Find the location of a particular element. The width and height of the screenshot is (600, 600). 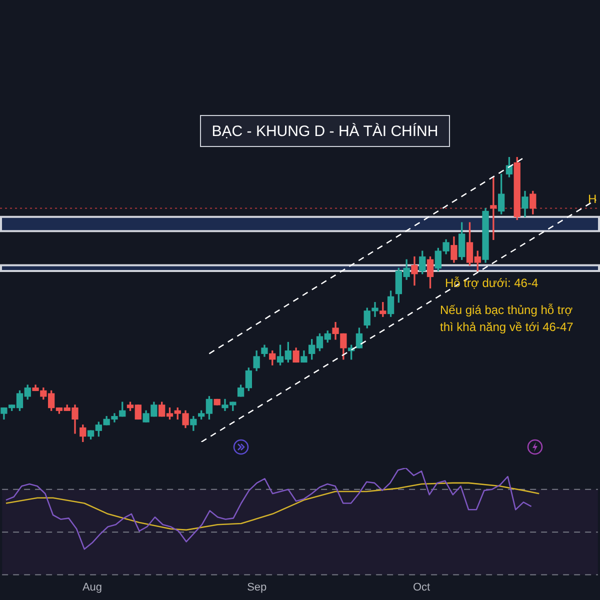

annotation: Hỗ trợ dưới: 46-4 is located at coordinates (491, 283).